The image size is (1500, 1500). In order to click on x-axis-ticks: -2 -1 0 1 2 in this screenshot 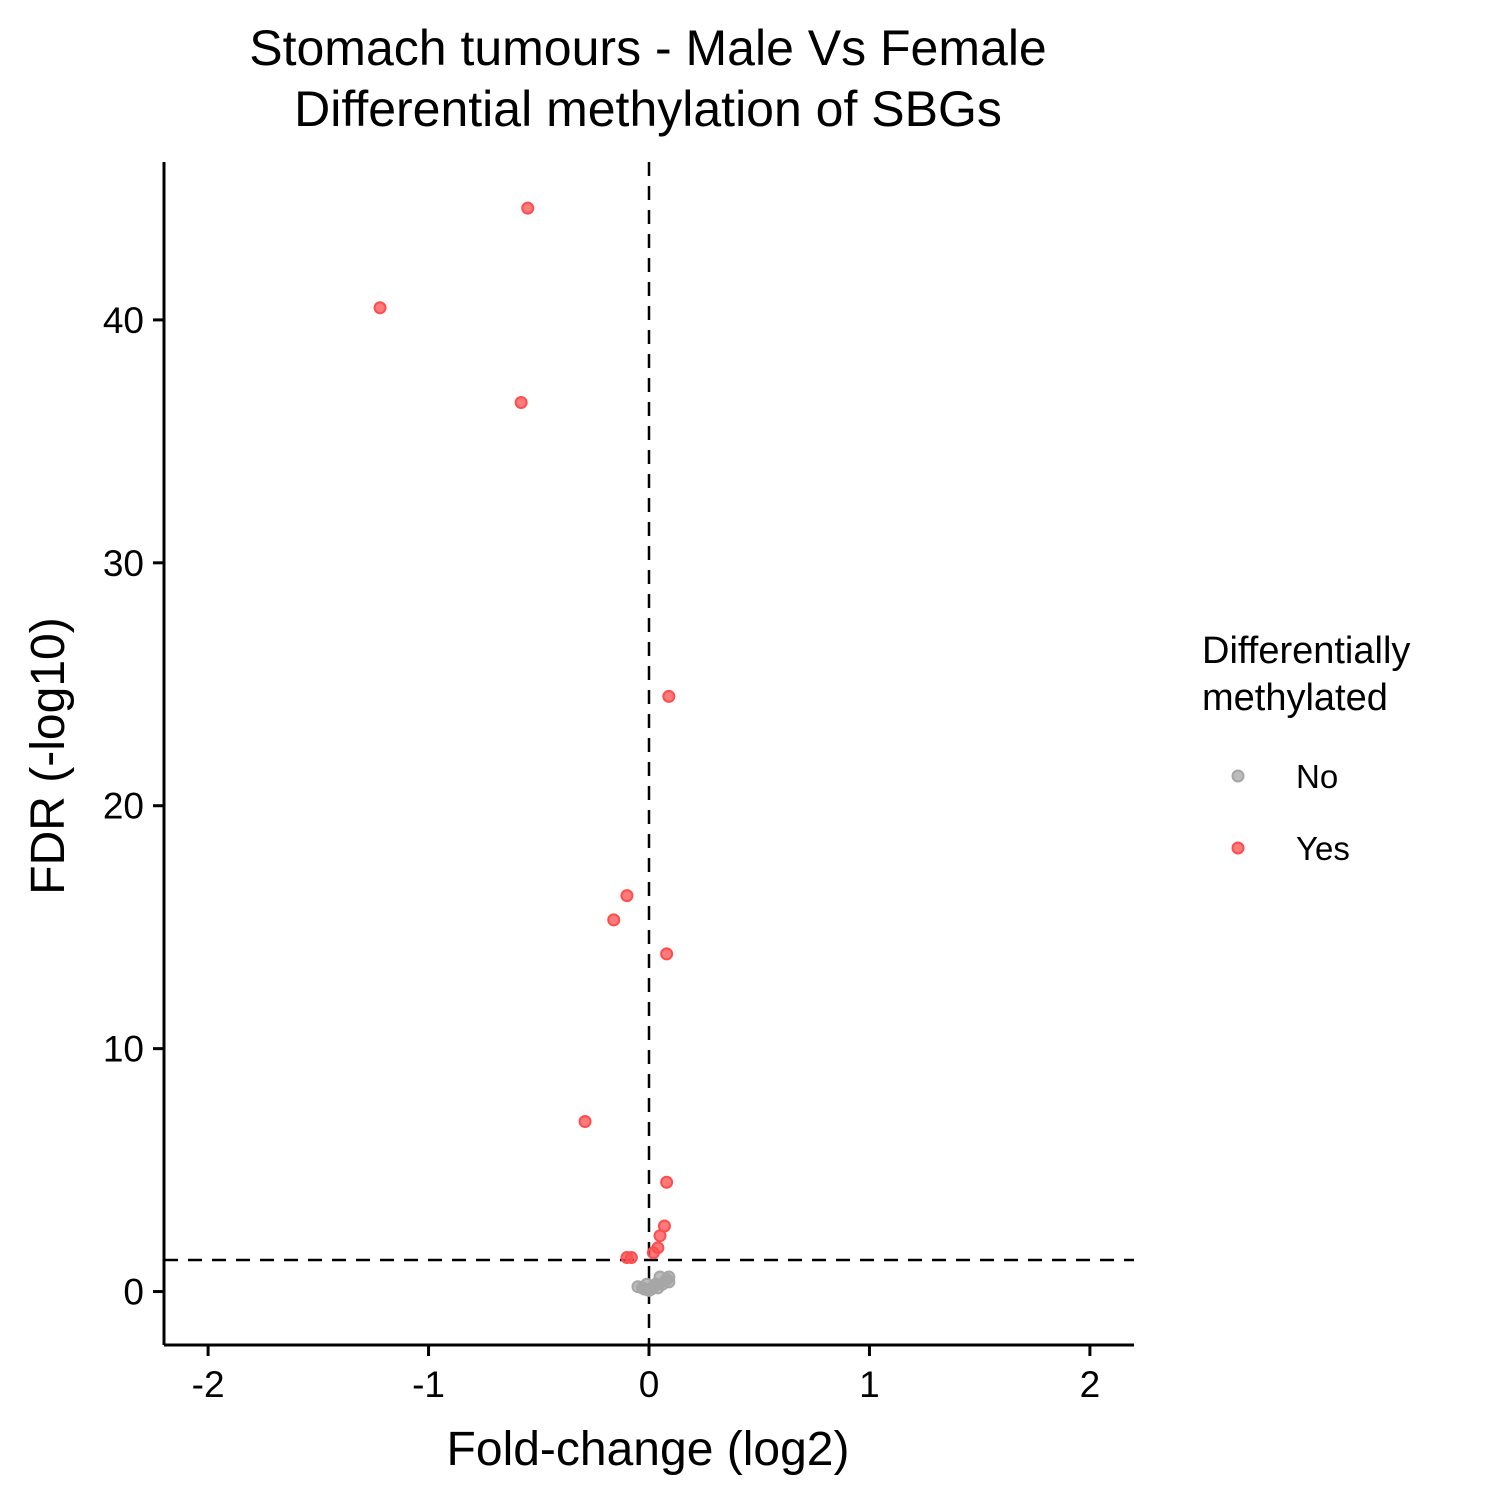, I will do `click(646, 1375)`.